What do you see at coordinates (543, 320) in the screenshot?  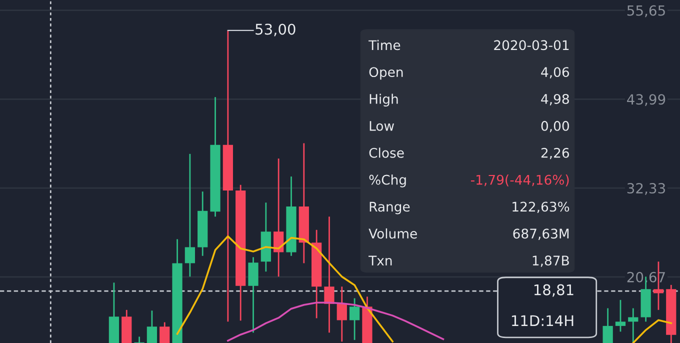 I see `annotation: 11D:14H` at bounding box center [543, 320].